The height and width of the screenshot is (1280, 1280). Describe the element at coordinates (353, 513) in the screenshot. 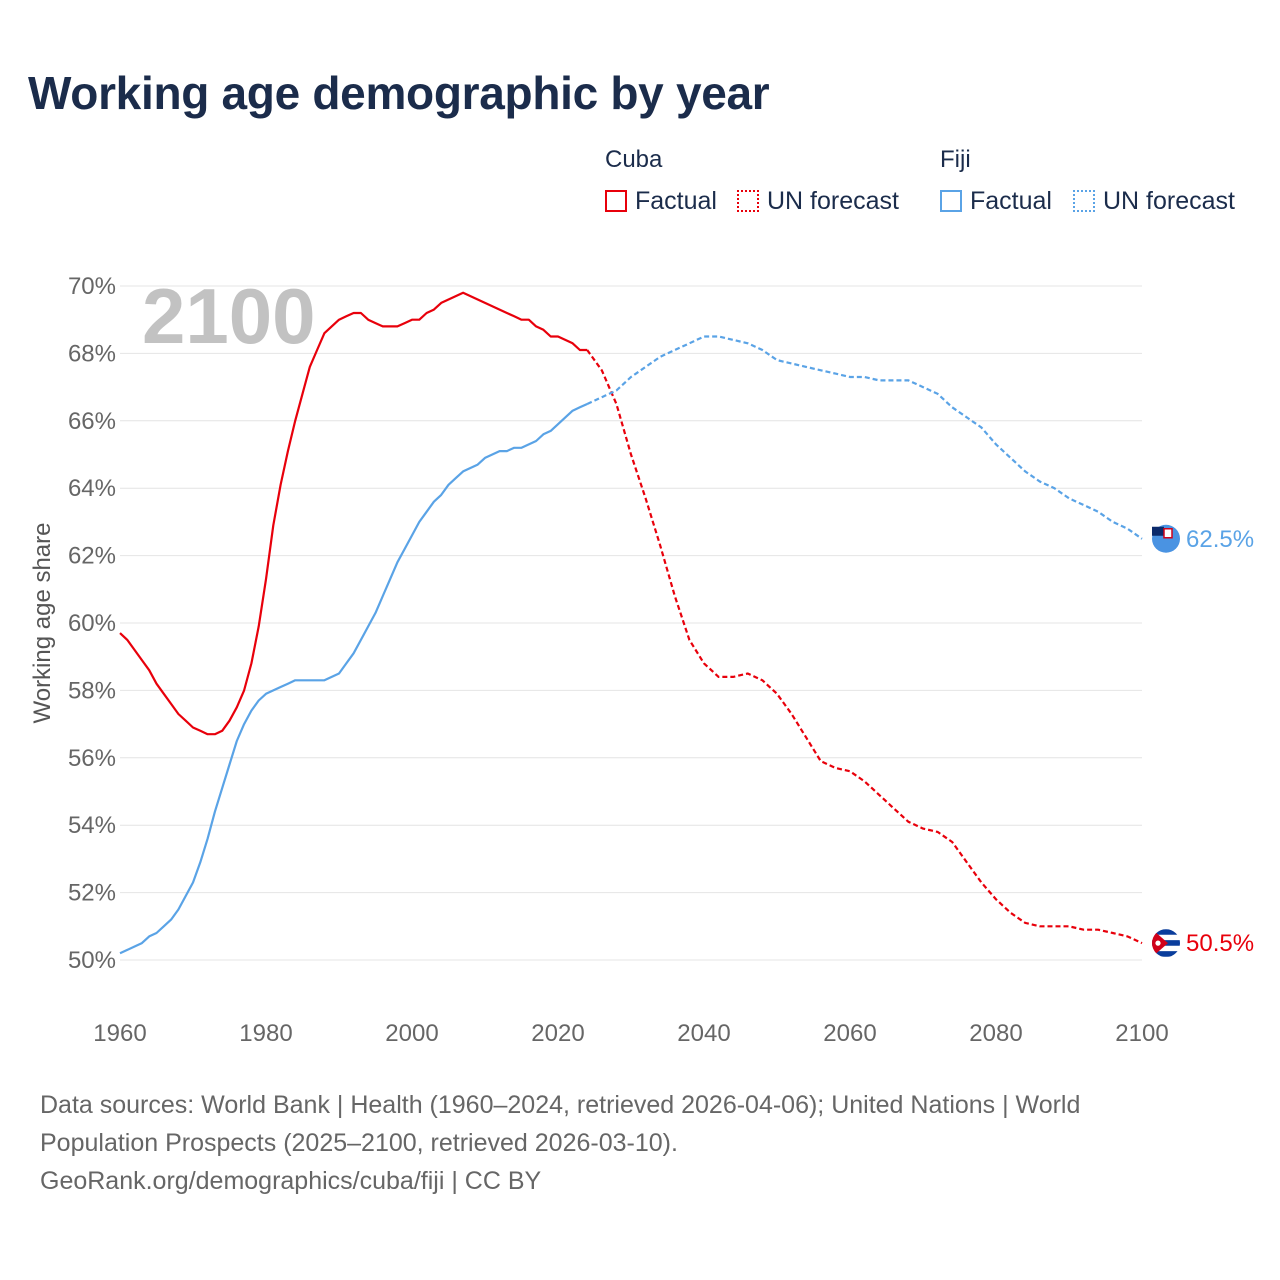

I see `cuba-factual-line` at that location.